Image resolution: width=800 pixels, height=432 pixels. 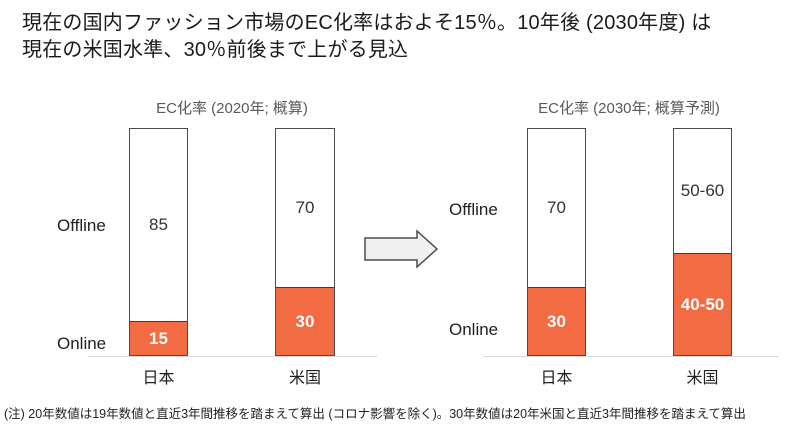 I want to click on online-value-japan-2020: 15, so click(x=158, y=338).